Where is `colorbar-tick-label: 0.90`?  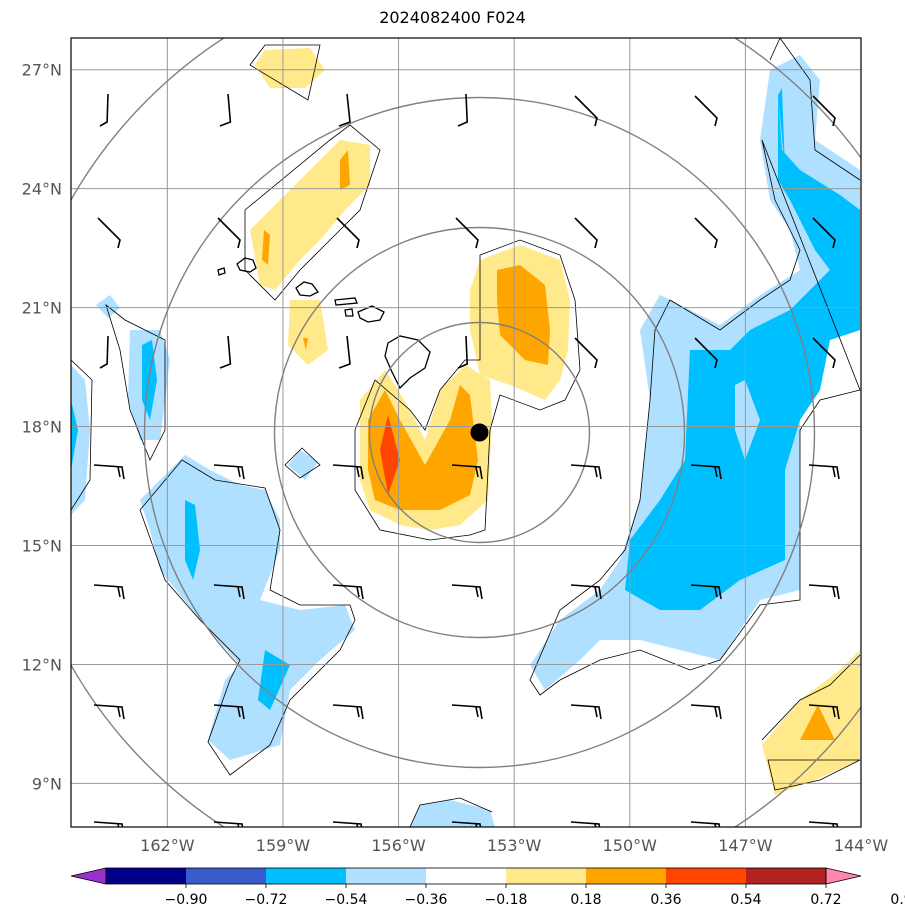
colorbar-tick-label: 0.90 is located at coordinates (897, 900).